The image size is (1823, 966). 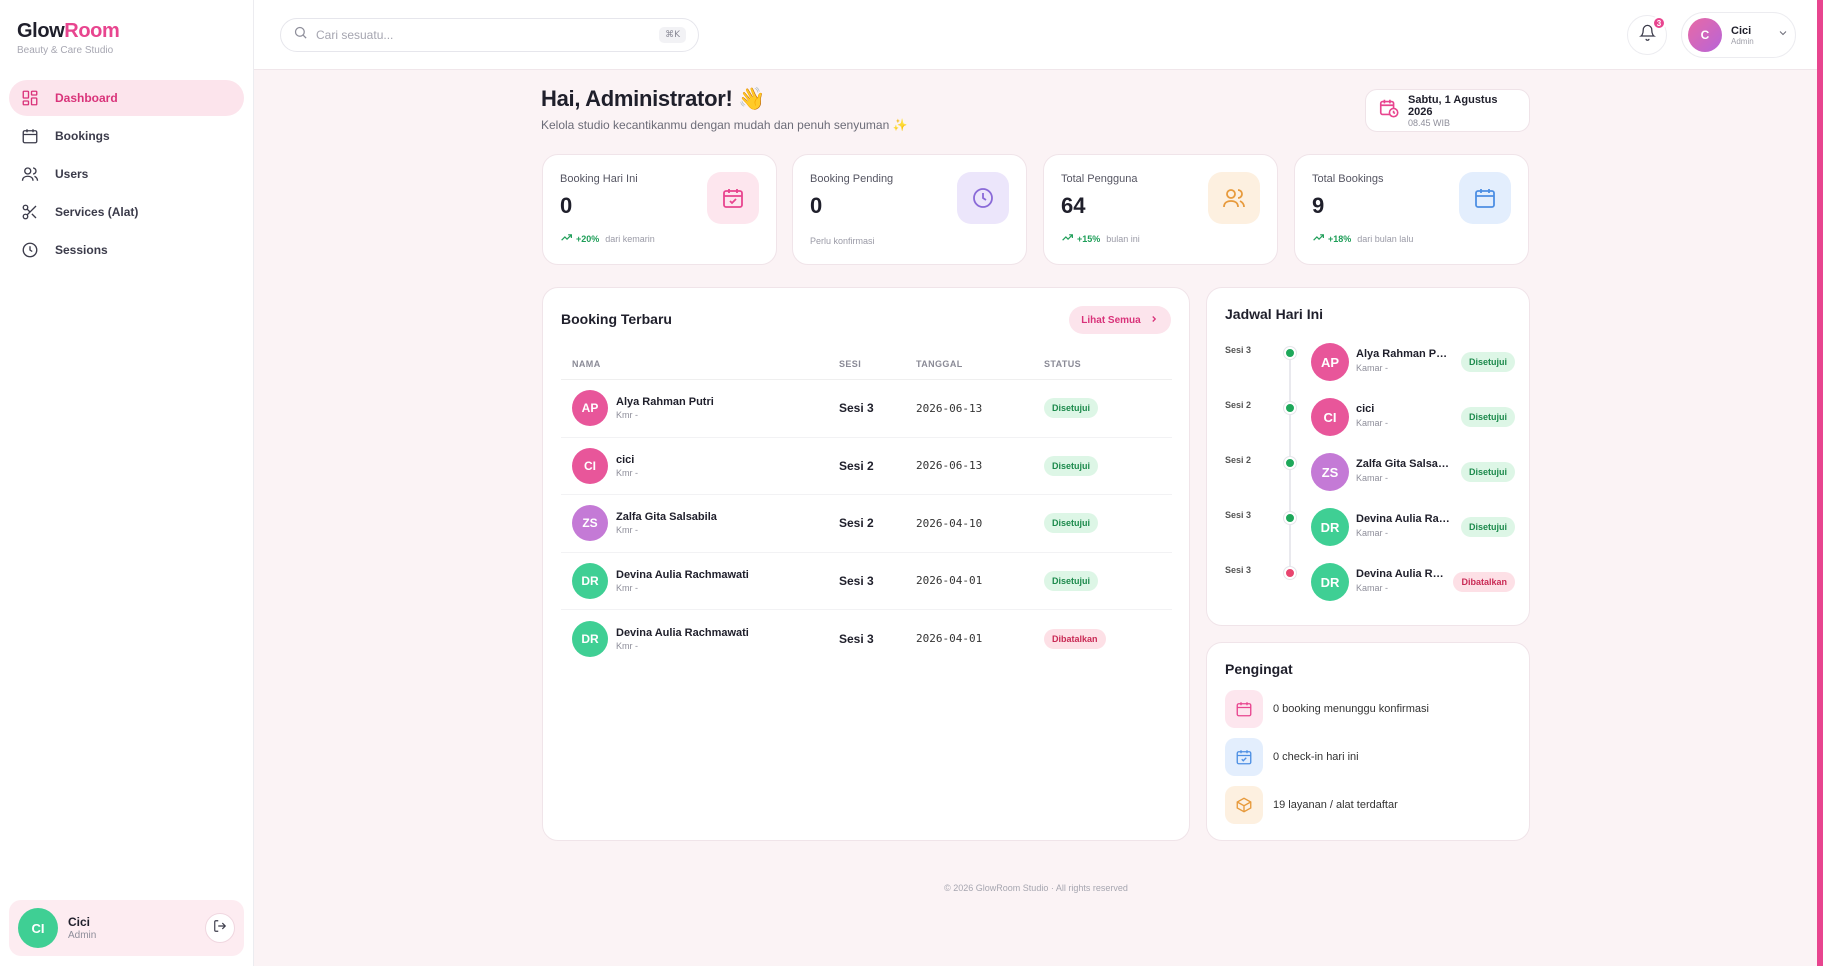 I want to click on schedule-name: Alya Rahman Putri, so click(x=1403, y=354).